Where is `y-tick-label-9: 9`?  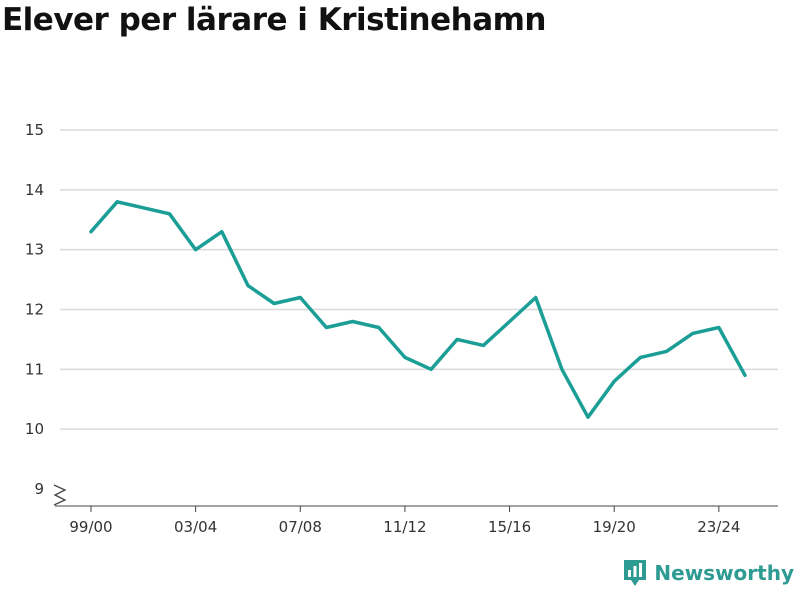
y-tick-label-9: 9 is located at coordinates (39, 489).